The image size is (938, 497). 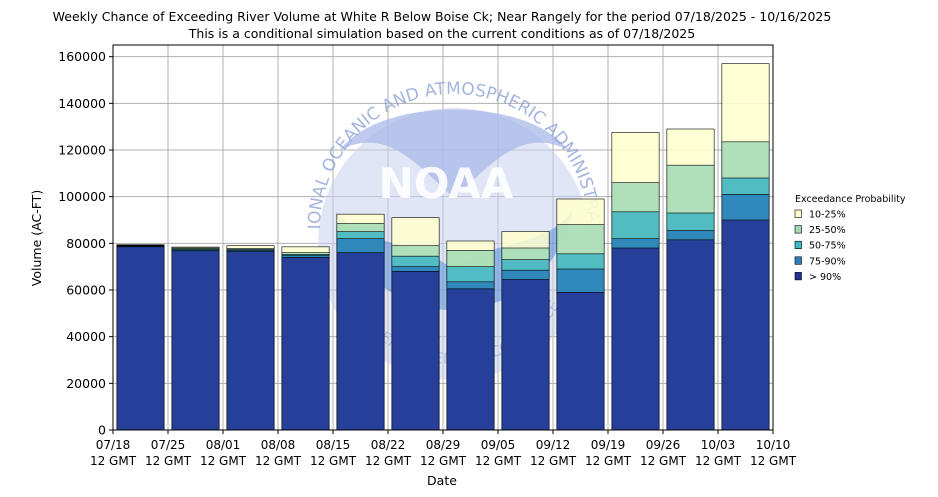 I want to click on y-tick-label: 140000, so click(x=82, y=103).